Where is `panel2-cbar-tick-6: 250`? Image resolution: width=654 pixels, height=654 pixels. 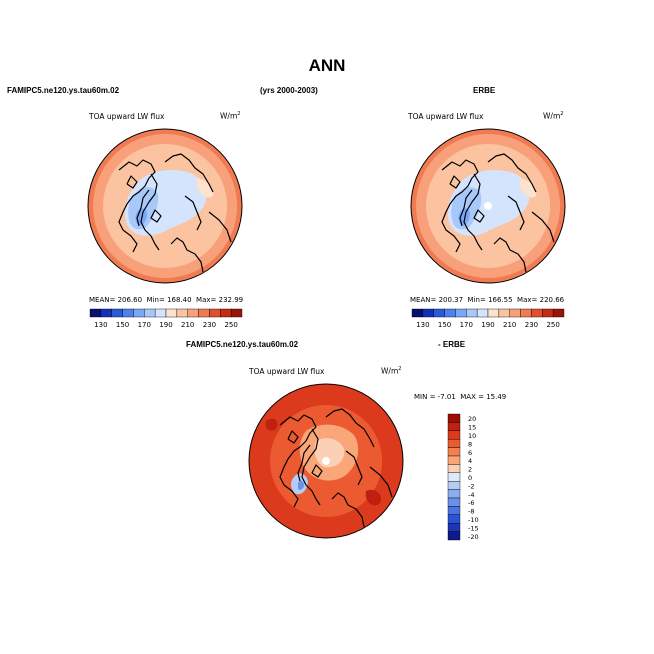
panel2-cbar-tick-6: 250 is located at coordinates (552, 325).